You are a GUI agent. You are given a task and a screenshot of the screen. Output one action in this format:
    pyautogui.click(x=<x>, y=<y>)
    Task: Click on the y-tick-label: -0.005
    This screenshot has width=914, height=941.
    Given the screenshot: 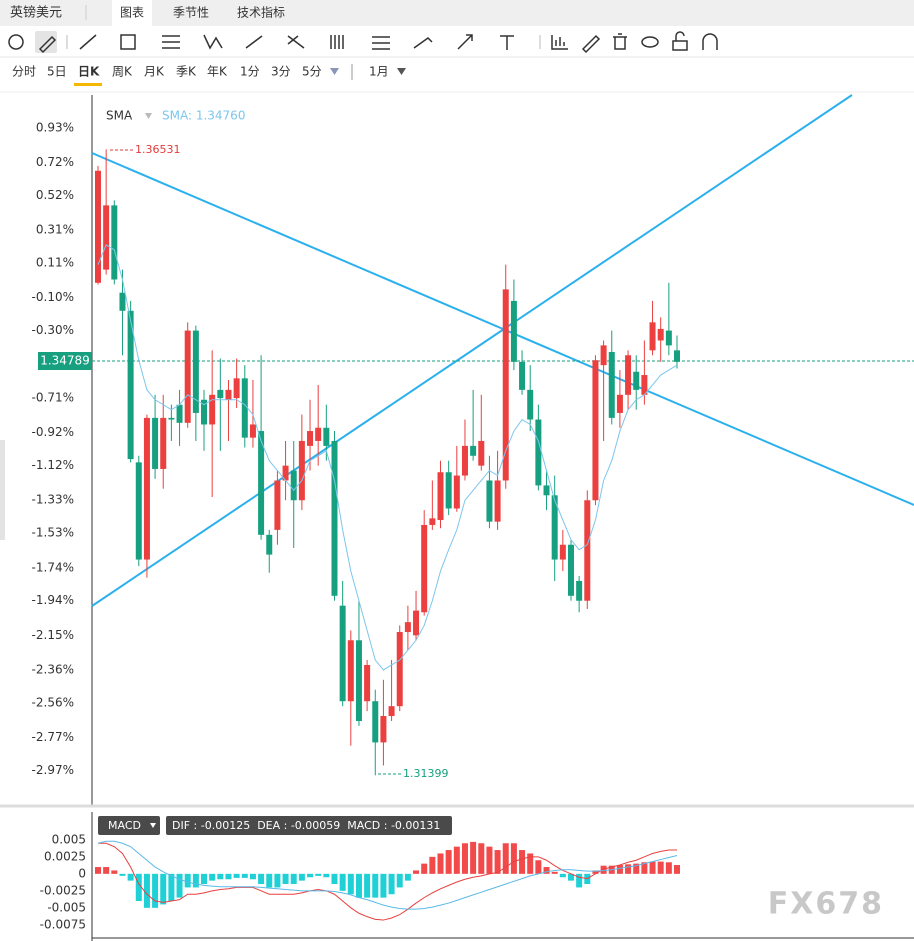 What is the action you would take?
    pyautogui.click(x=66, y=907)
    